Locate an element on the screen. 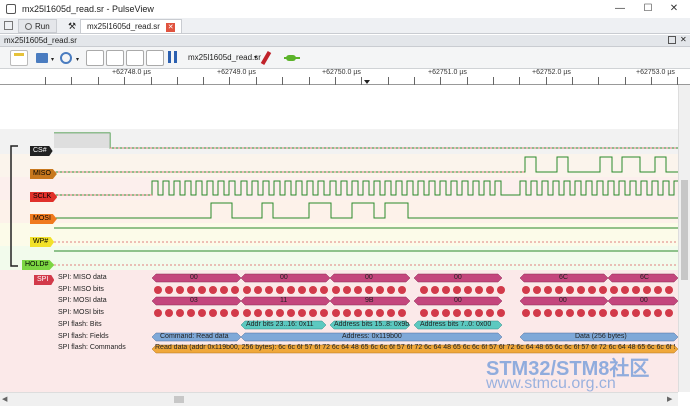  add-decoder-icon is located at coordinates (292, 58).